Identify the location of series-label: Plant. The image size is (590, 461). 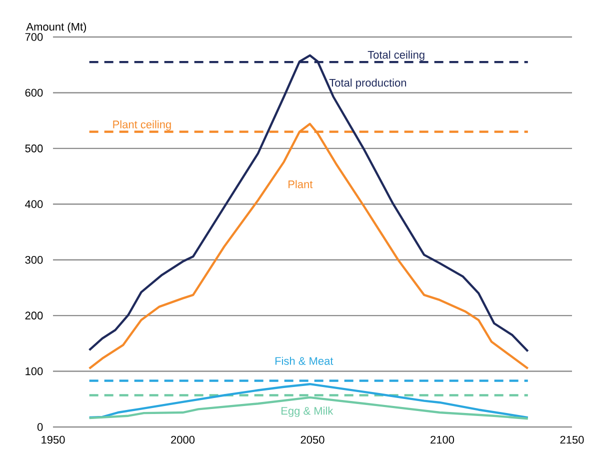
(300, 184).